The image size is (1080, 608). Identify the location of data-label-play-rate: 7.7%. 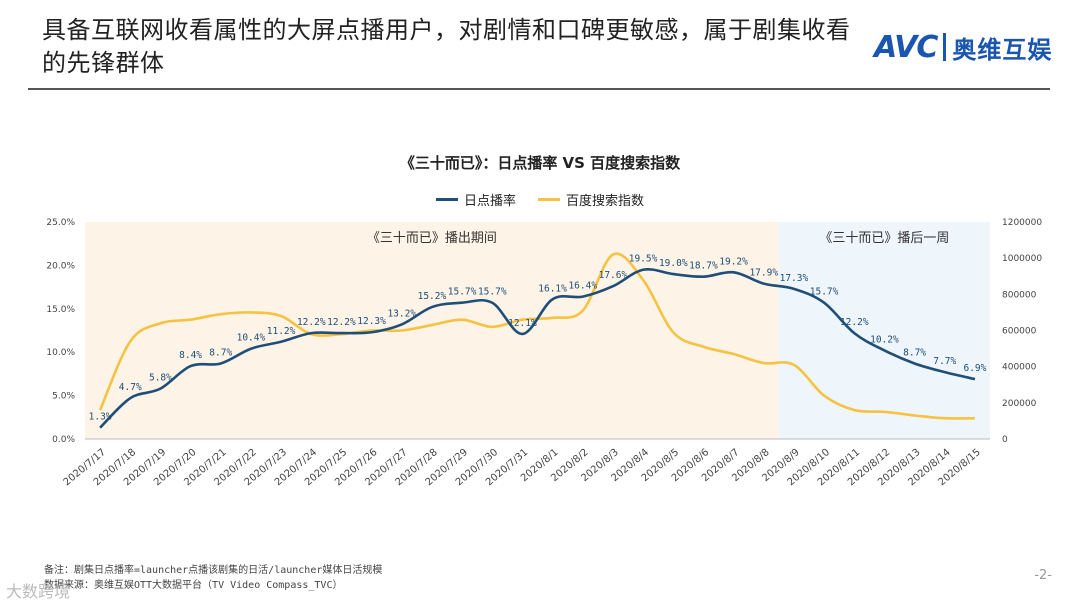
(944, 361).